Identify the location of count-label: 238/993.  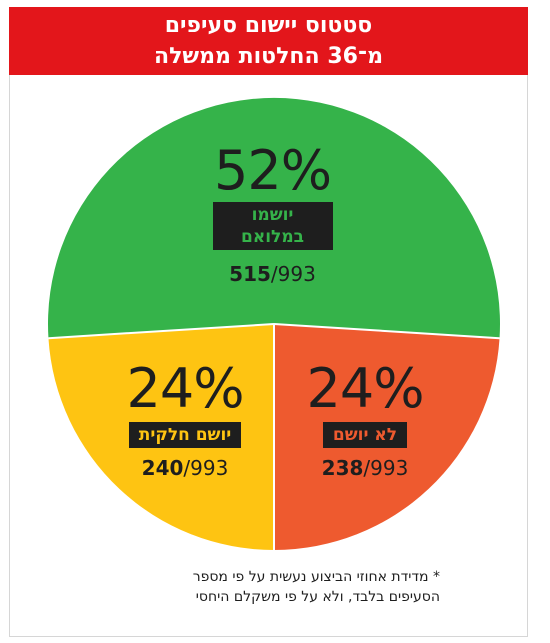
(365, 468).